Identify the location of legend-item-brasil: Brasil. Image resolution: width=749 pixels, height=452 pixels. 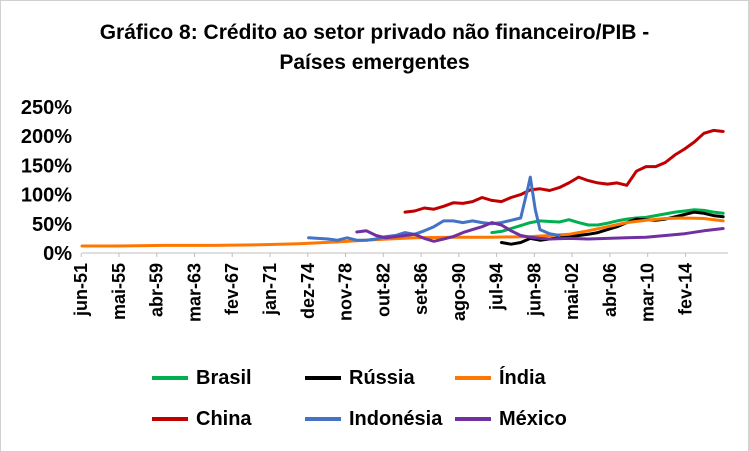
(202, 378).